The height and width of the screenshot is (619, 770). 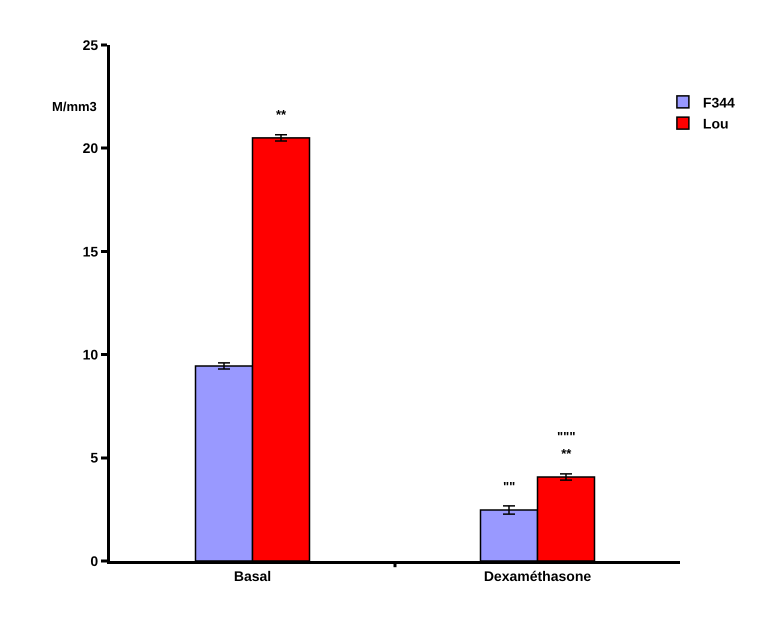 What do you see at coordinates (509, 486) in the screenshot?
I see `annotation: ""` at bounding box center [509, 486].